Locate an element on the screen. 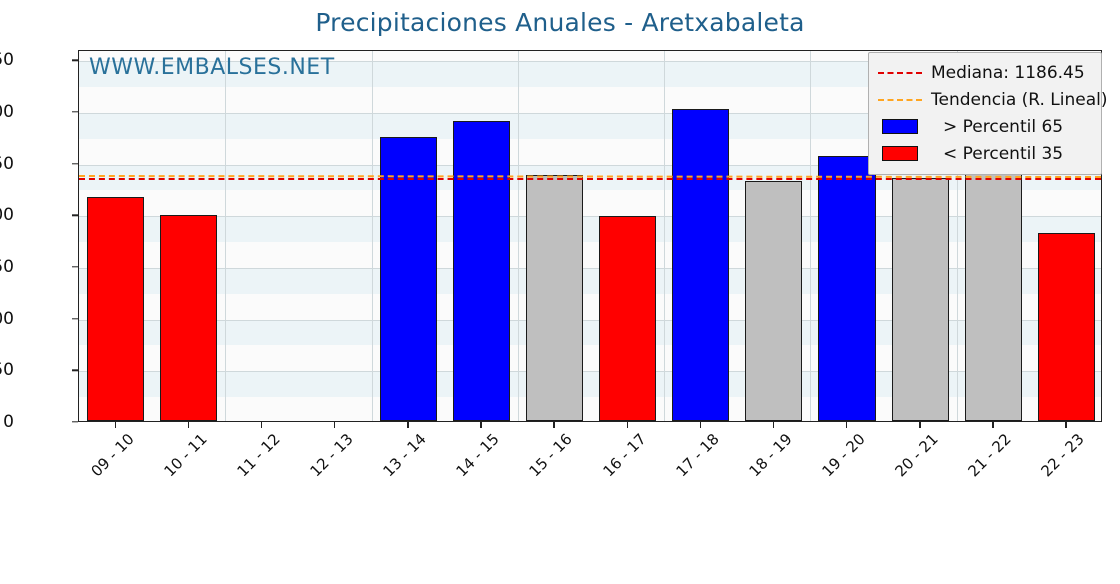  x-tick-label: 19 - 20 is located at coordinates (843, 455).